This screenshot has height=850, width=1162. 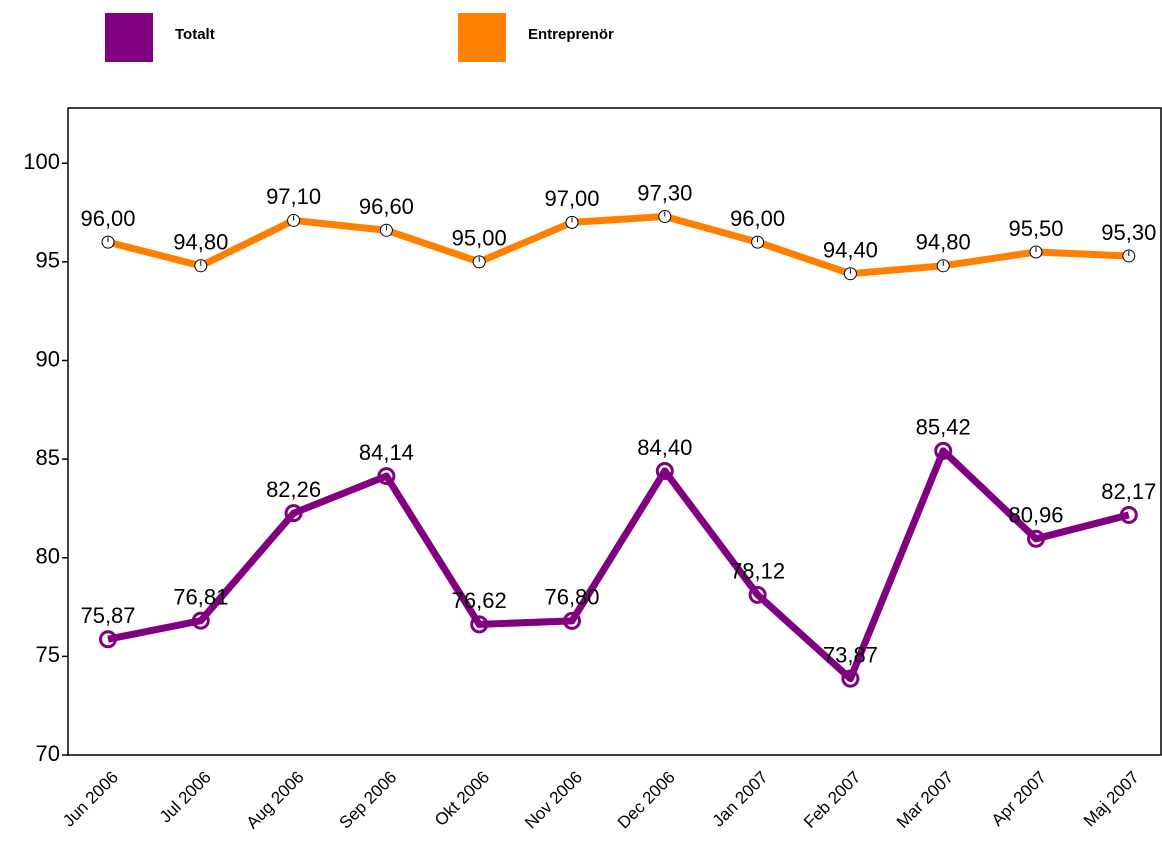 What do you see at coordinates (48, 556) in the screenshot?
I see `y-tick-label: 80` at bounding box center [48, 556].